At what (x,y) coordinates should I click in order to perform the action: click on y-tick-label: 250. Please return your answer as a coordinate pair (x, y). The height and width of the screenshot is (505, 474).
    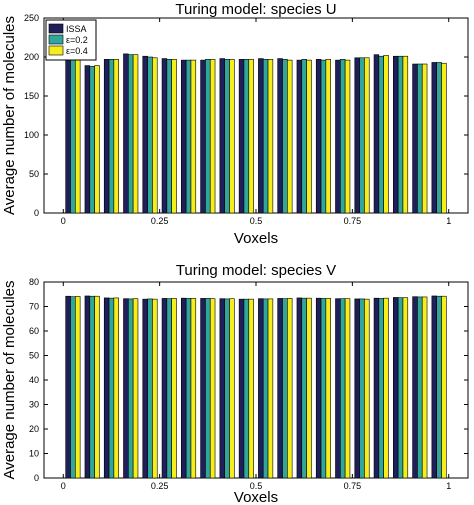
    Looking at the image, I should click on (31, 18).